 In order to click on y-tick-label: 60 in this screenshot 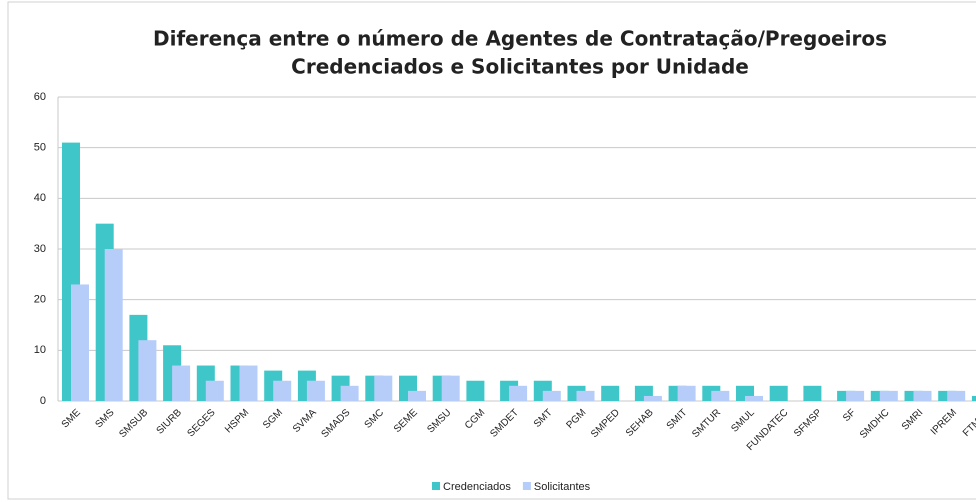, I will do `click(40, 97)`.